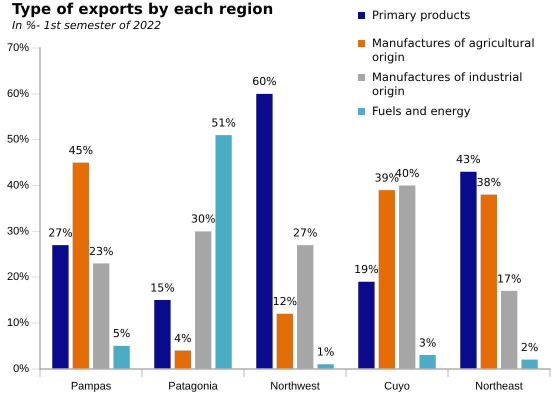 The height and width of the screenshot is (400, 560). Describe the element at coordinates (91, 386) in the screenshot. I see `x-tick-label: Pampas` at that location.